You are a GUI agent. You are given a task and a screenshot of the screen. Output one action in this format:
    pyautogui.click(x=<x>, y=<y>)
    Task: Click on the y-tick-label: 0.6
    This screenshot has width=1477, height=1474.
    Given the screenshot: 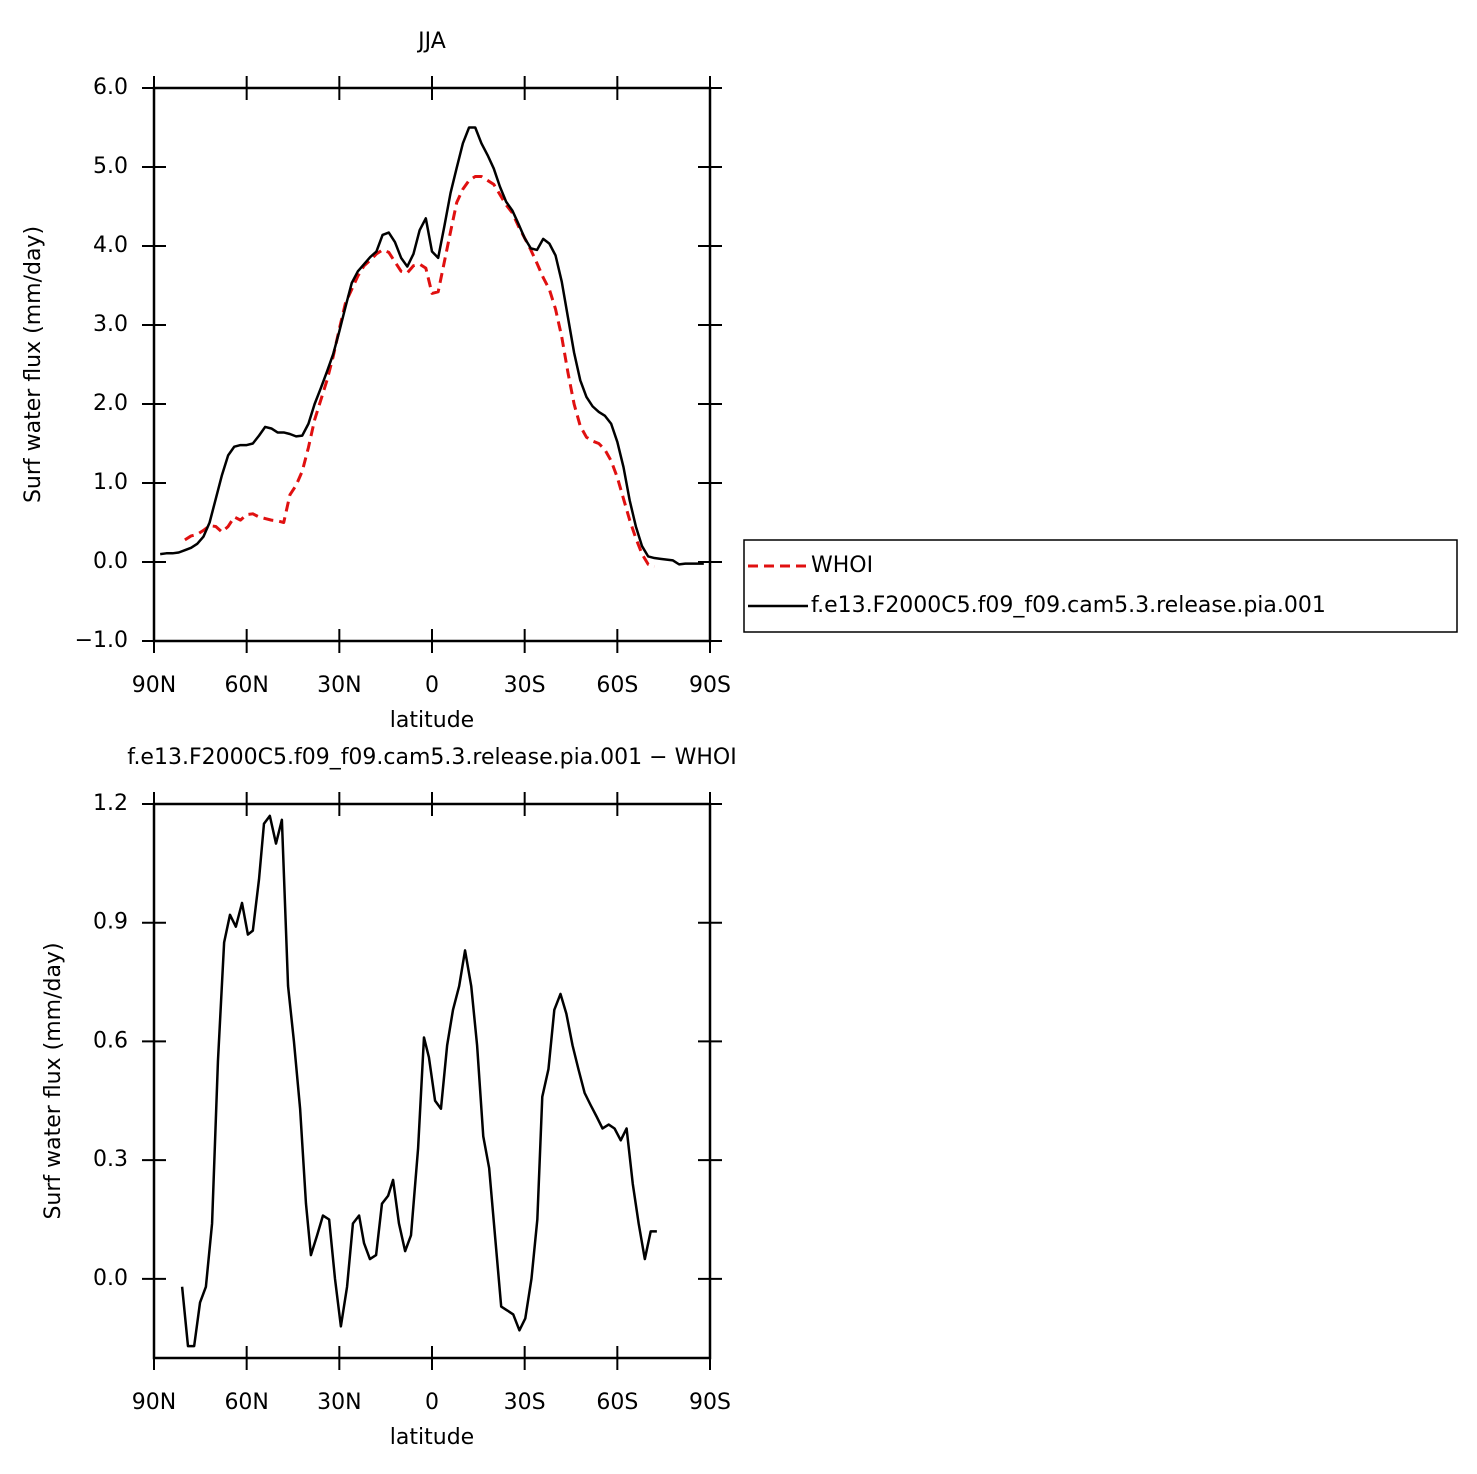 What is the action you would take?
    pyautogui.click(x=110, y=1040)
    